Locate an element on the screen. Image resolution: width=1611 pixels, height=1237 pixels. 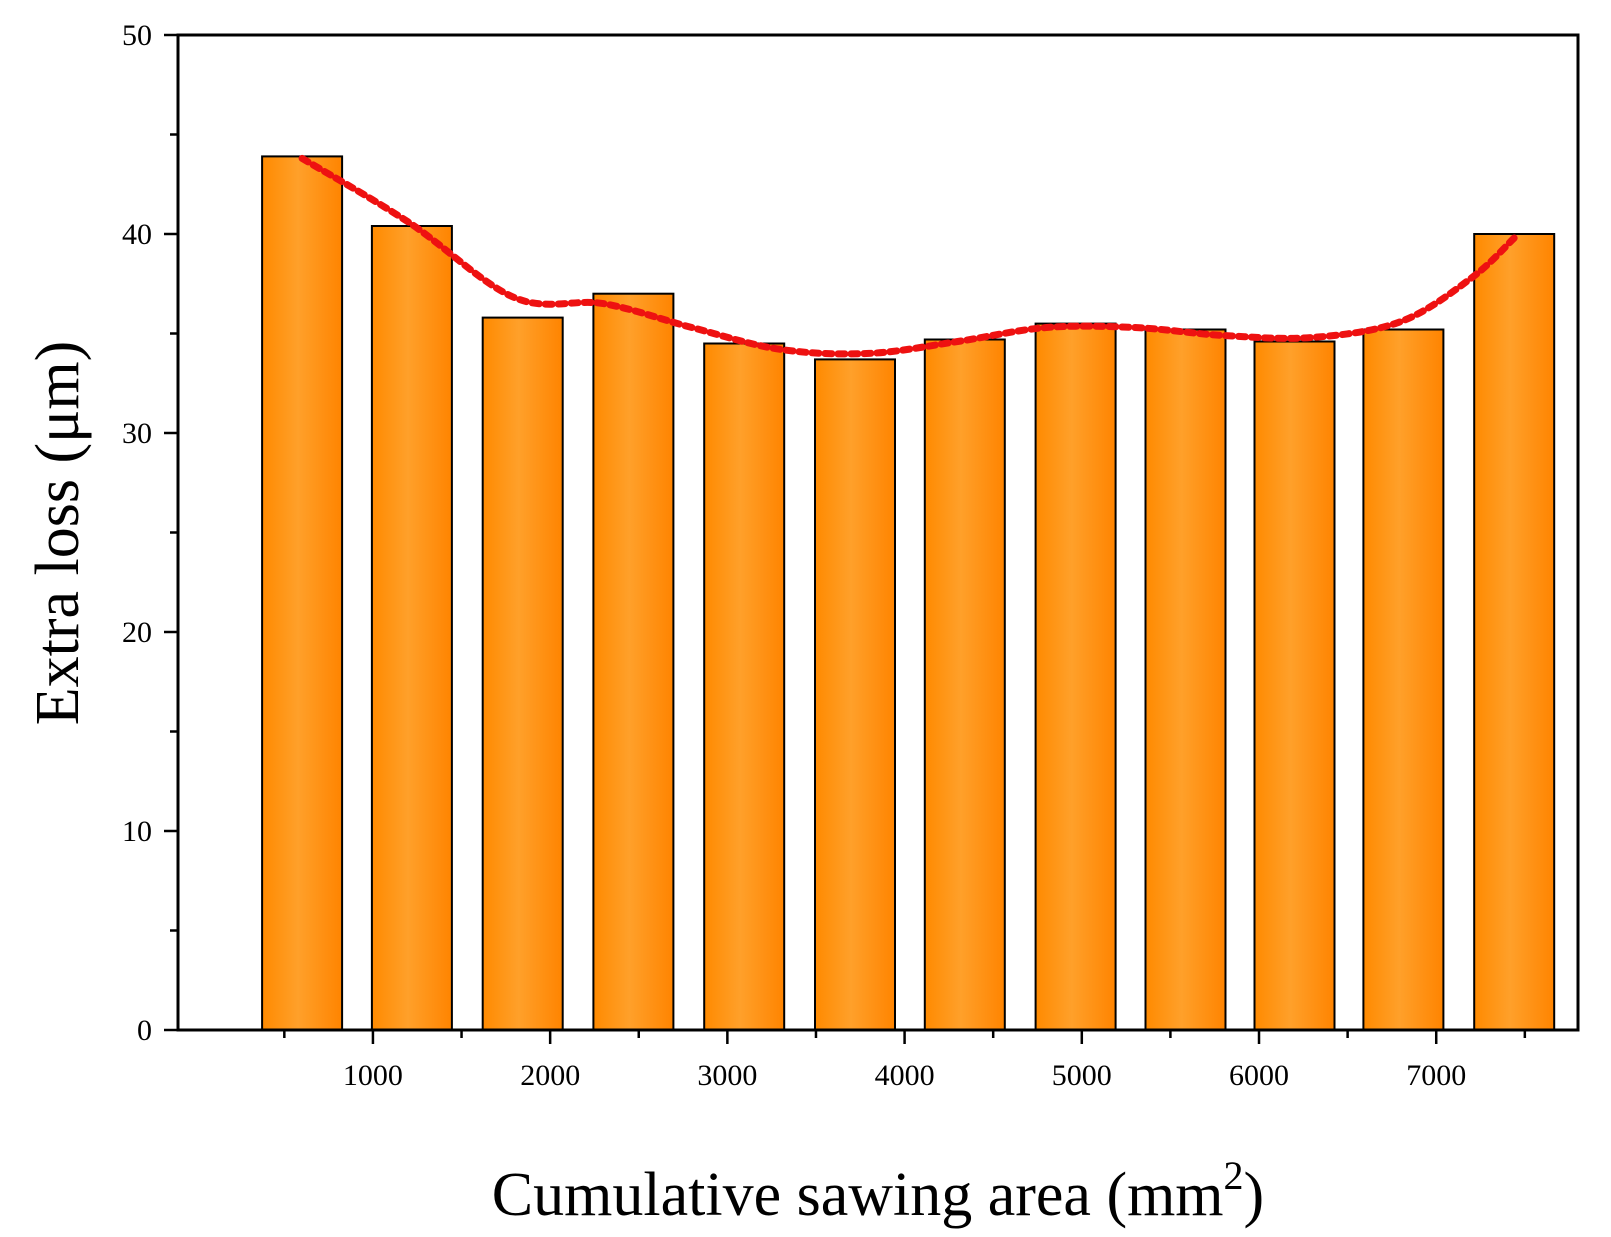
x-tick-label: 3000 is located at coordinates (727, 1075).